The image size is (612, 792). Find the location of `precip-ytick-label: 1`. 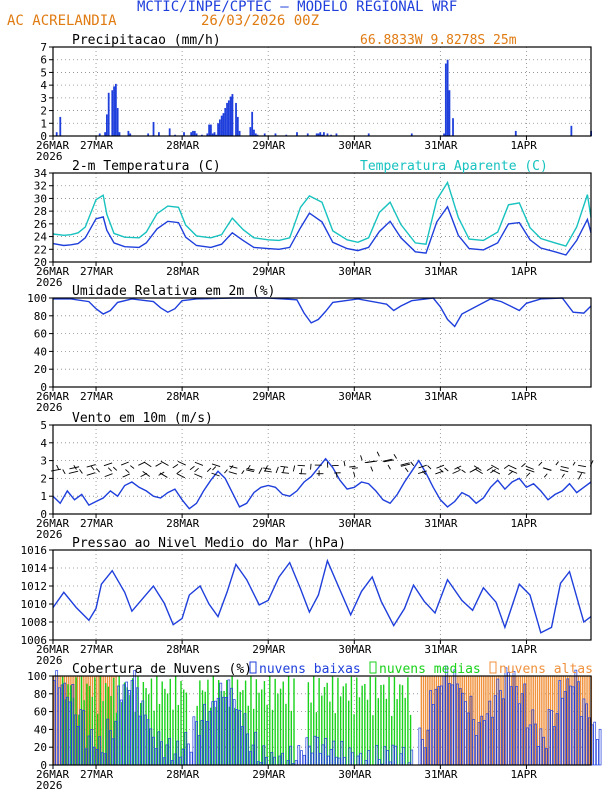

precip-ytick-label: 1 is located at coordinates (43, 123).